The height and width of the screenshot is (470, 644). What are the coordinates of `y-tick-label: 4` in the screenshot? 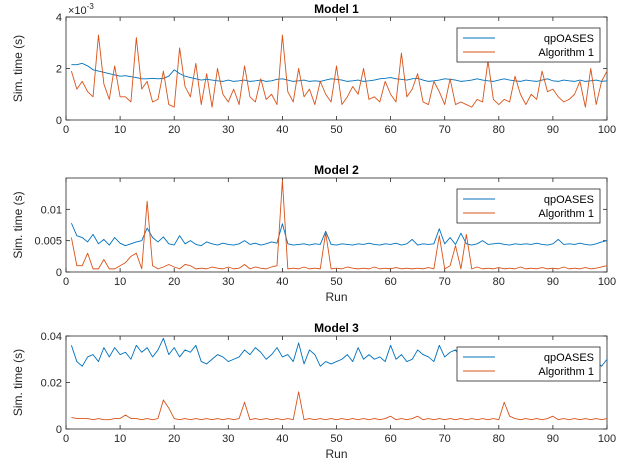 It's located at (59, 18).